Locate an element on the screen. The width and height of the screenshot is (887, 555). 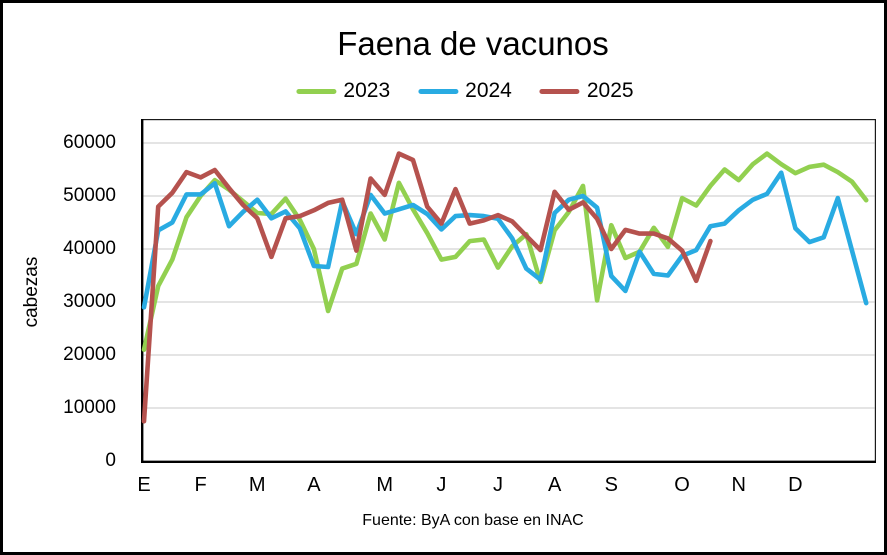
legend-item-2025: 2025 is located at coordinates (586, 91).